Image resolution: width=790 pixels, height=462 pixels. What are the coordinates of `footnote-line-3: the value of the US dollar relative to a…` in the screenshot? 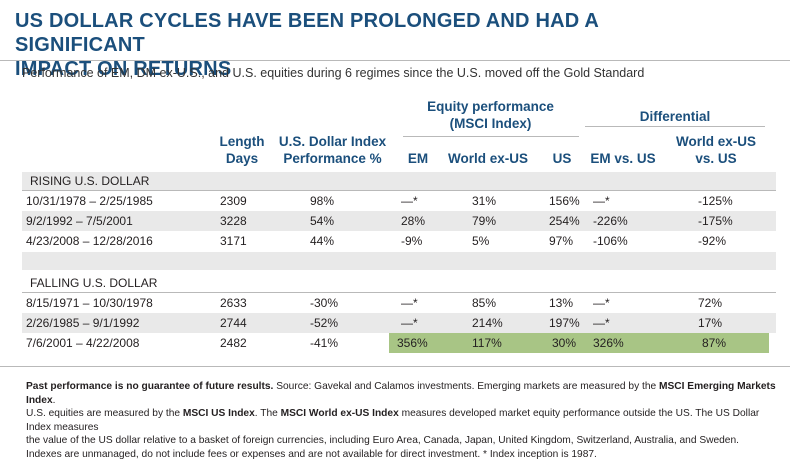 It's located at (382, 441).